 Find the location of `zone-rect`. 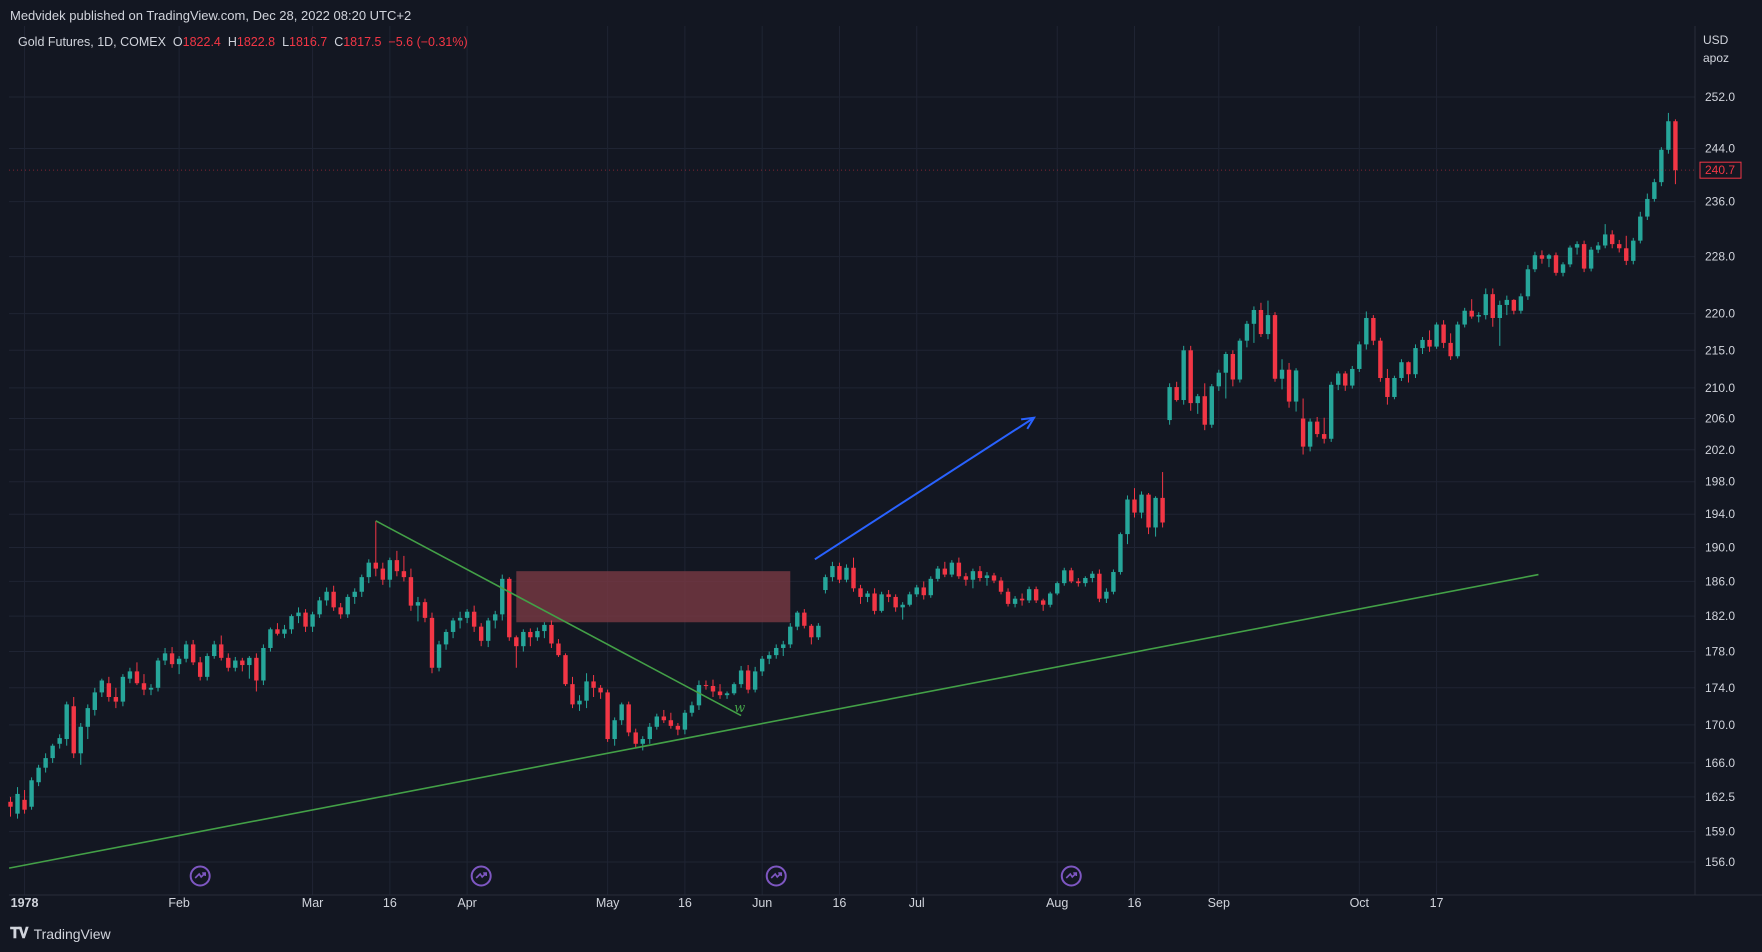

zone-rect is located at coordinates (653, 597).